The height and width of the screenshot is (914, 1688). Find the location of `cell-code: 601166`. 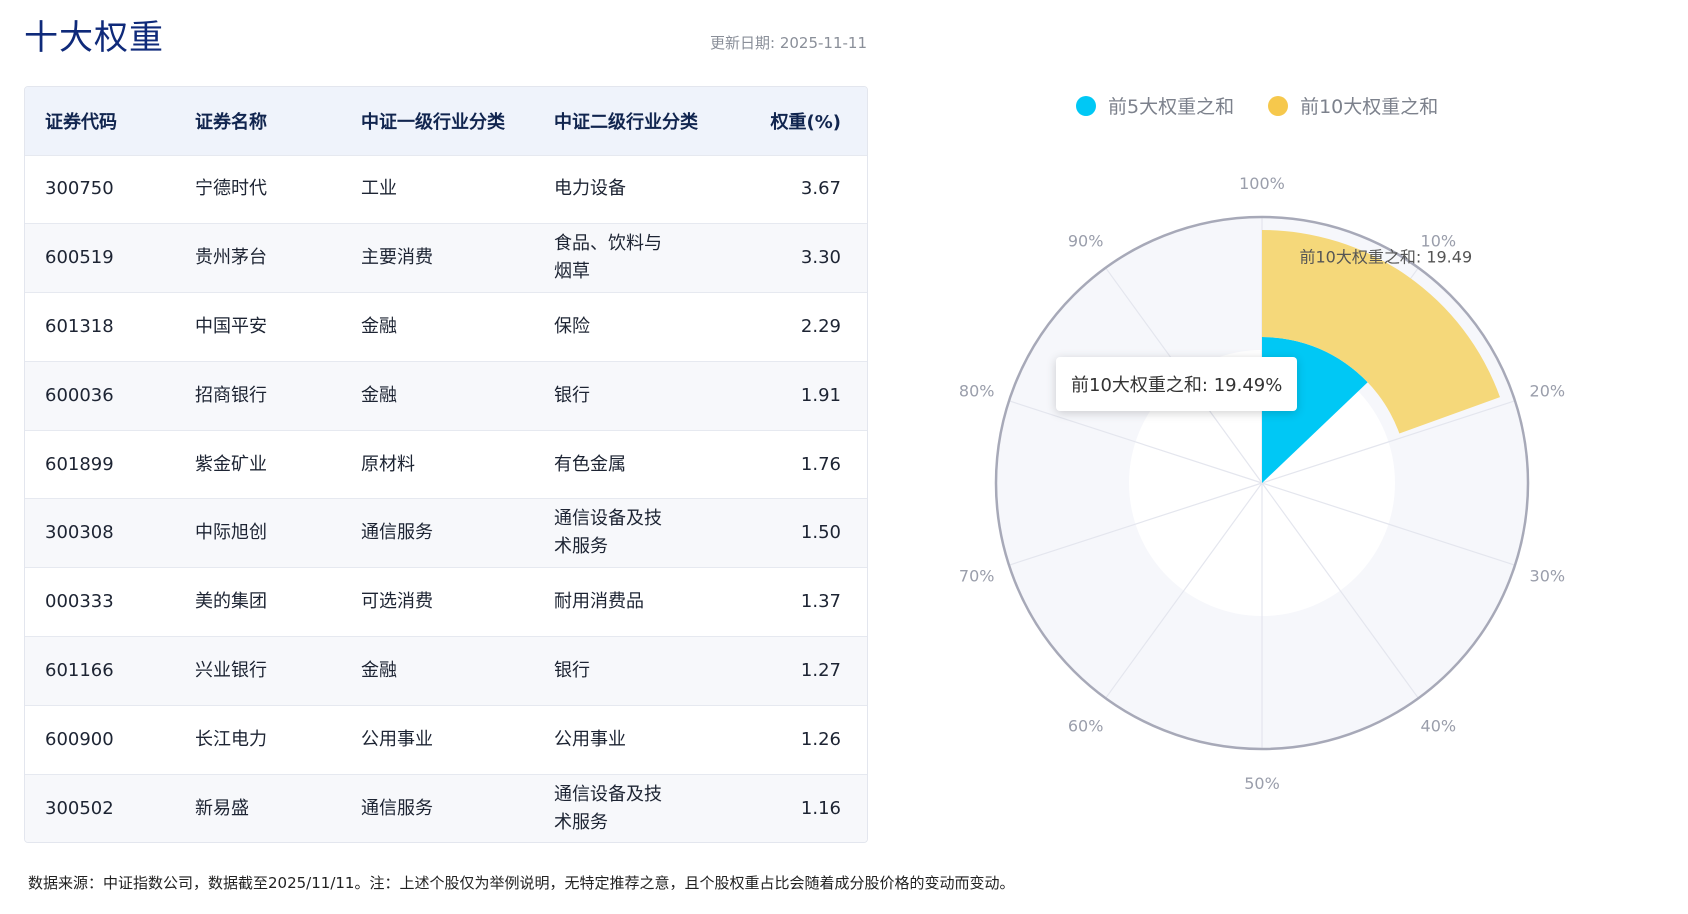

cell-code: 601166 is located at coordinates (79, 670).